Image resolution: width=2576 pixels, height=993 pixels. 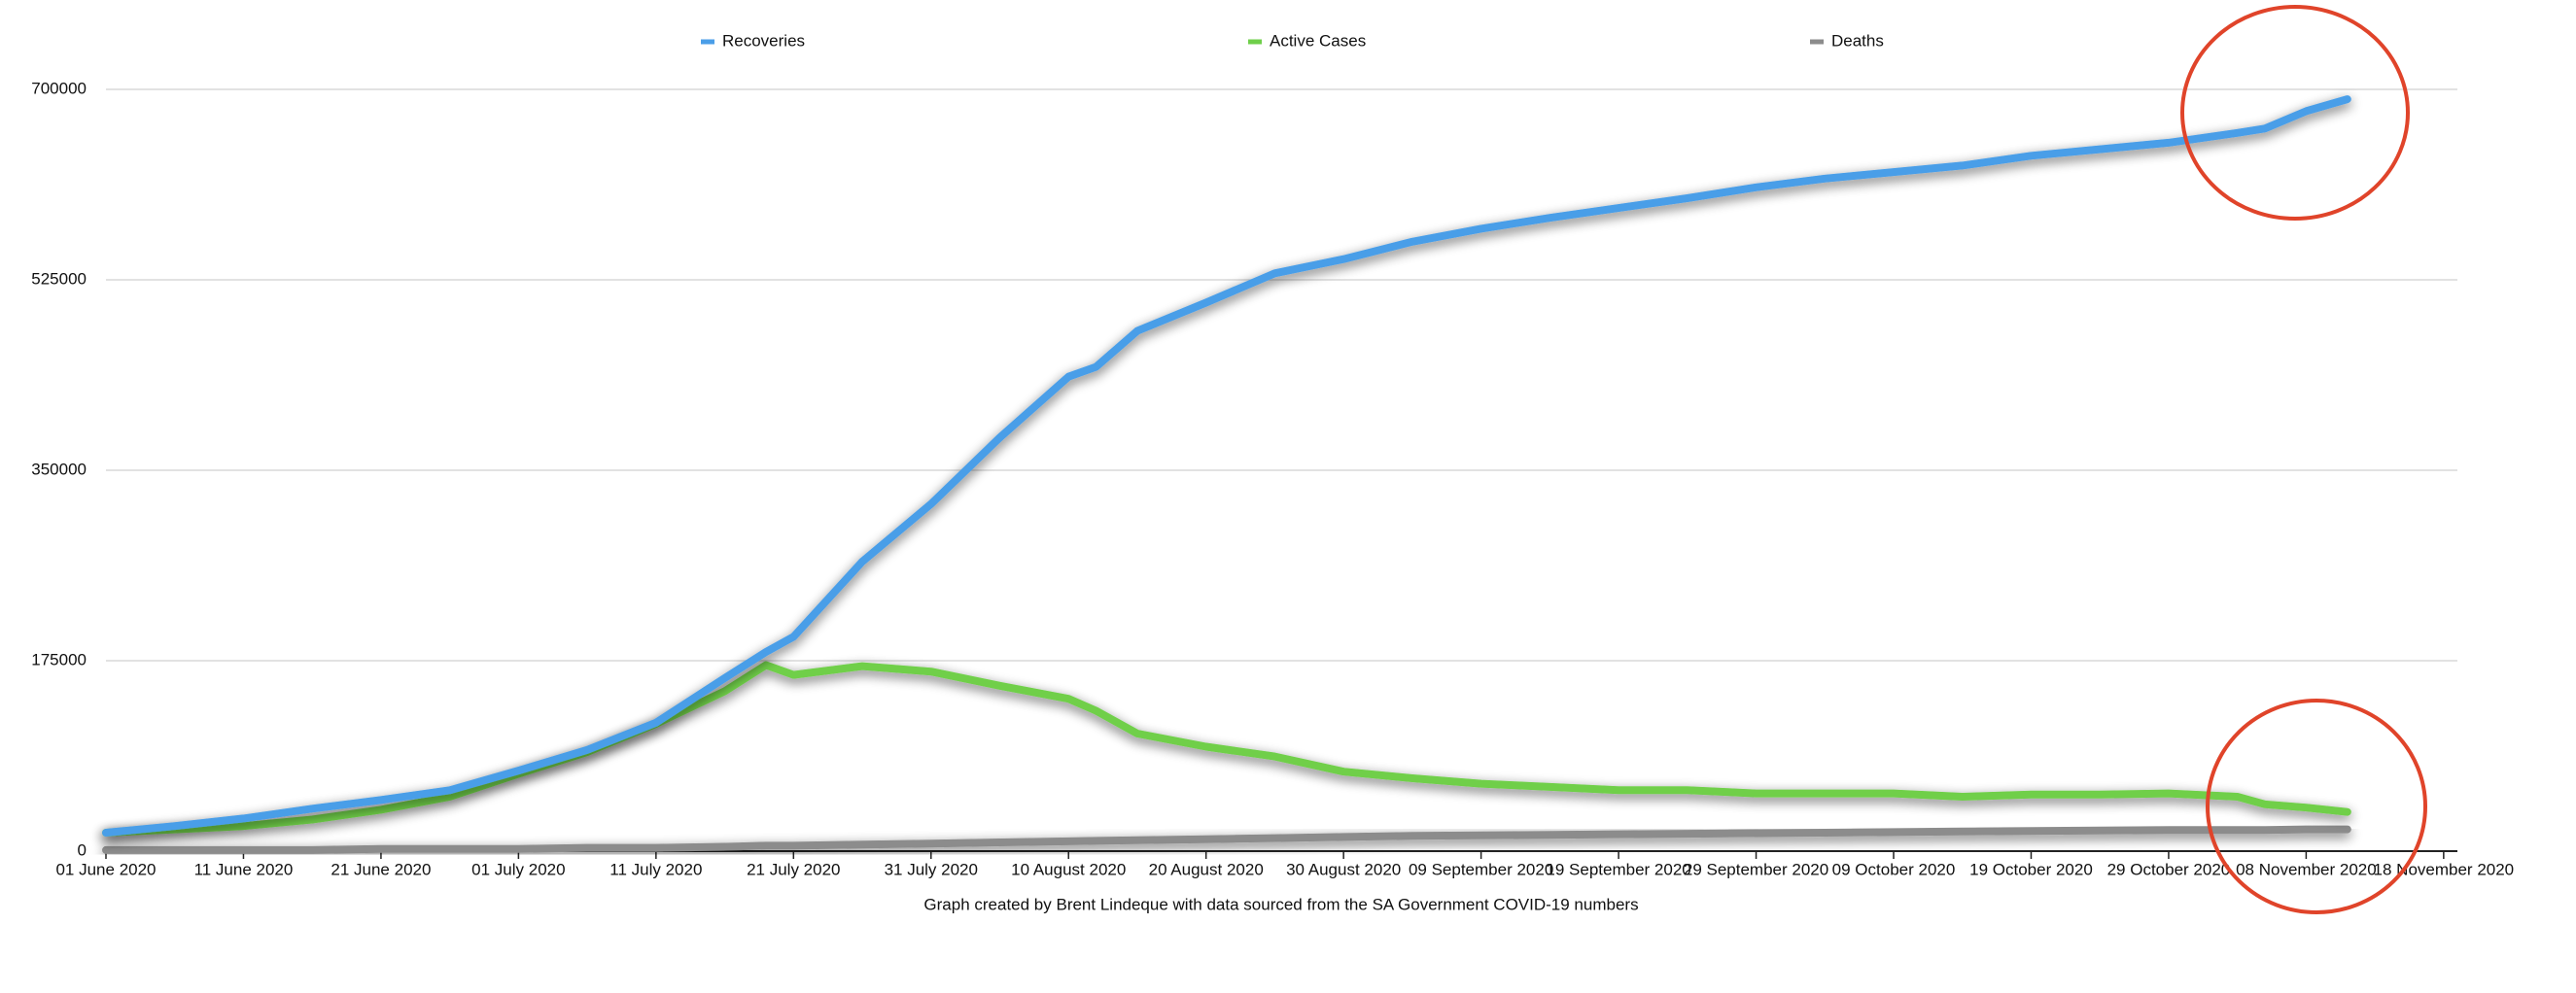 What do you see at coordinates (83, 849) in the screenshot?
I see `y-tick-label: 0` at bounding box center [83, 849].